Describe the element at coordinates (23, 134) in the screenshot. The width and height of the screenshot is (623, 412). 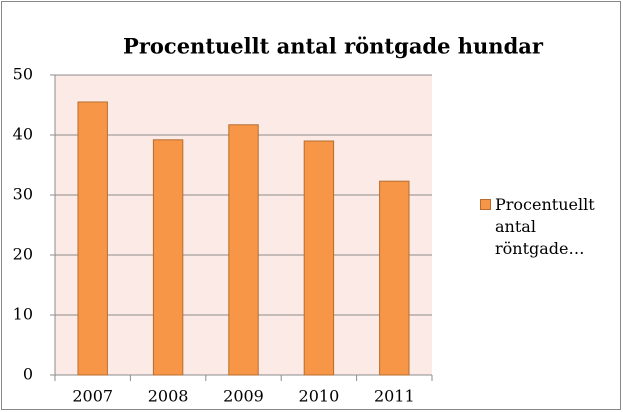
I see `y-tick-label: 40` at that location.